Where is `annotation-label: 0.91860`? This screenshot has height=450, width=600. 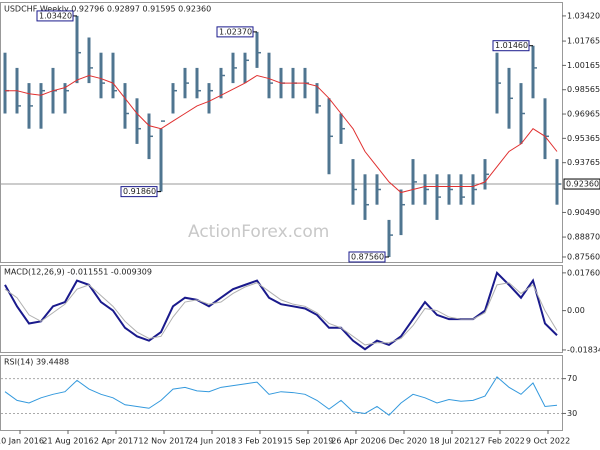 annotation-label: 0.91860 is located at coordinates (139, 191).